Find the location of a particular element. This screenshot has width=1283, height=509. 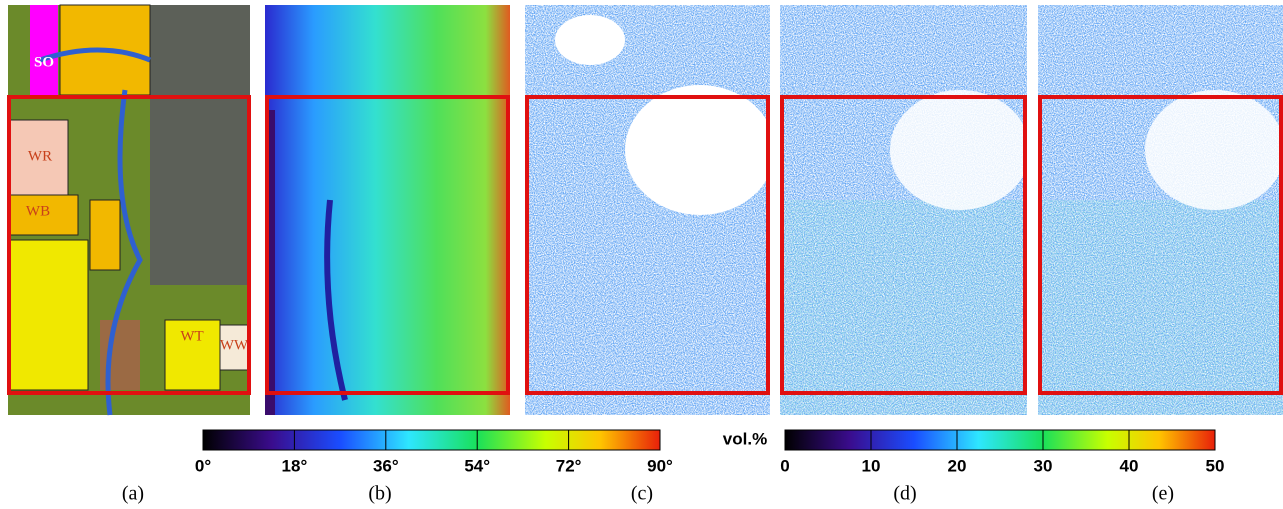

colorbar-tick-label: 50 is located at coordinates (1215, 465).